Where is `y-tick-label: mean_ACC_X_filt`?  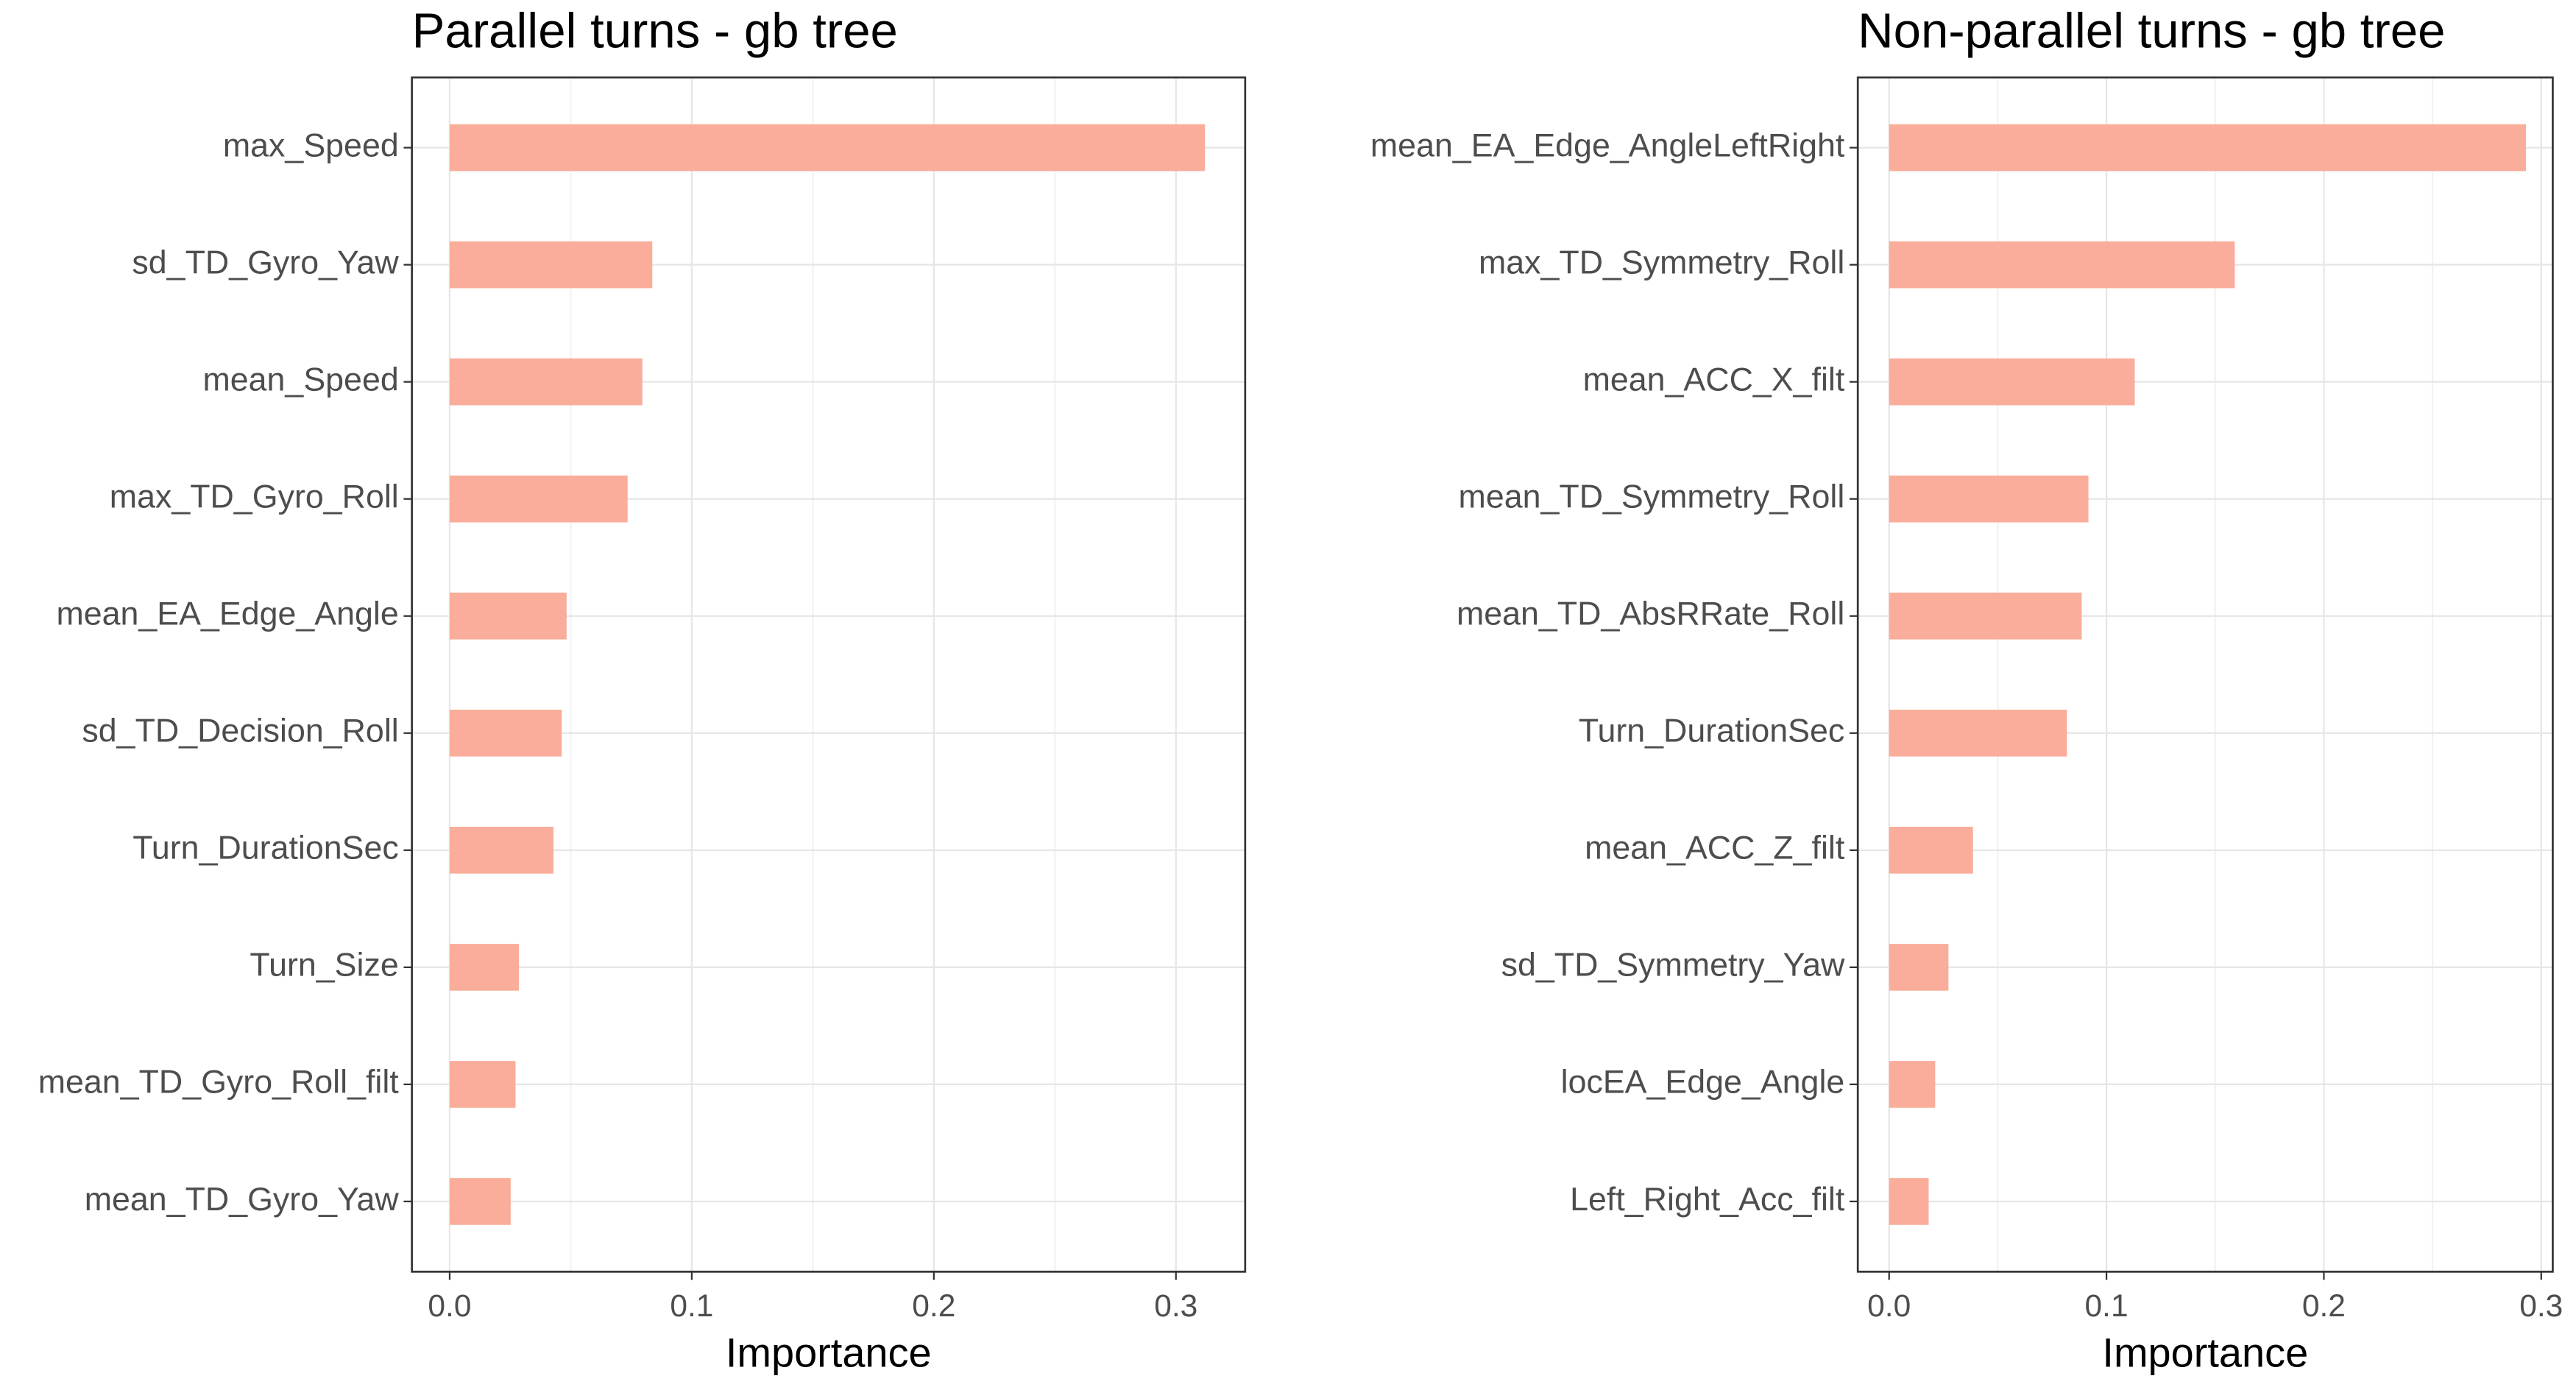 y-tick-label: mean_ACC_X_filt is located at coordinates (1714, 379).